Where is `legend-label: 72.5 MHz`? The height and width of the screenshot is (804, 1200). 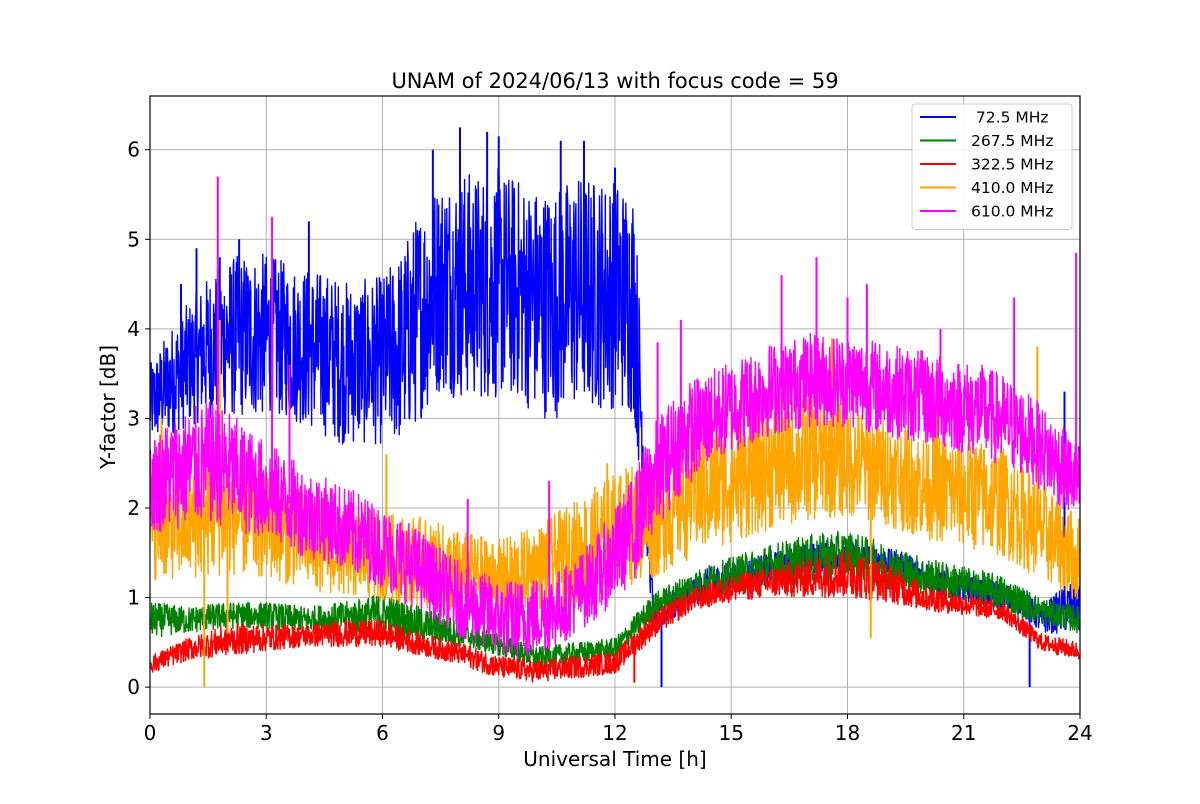
legend-label: 72.5 MHz is located at coordinates (1010, 118).